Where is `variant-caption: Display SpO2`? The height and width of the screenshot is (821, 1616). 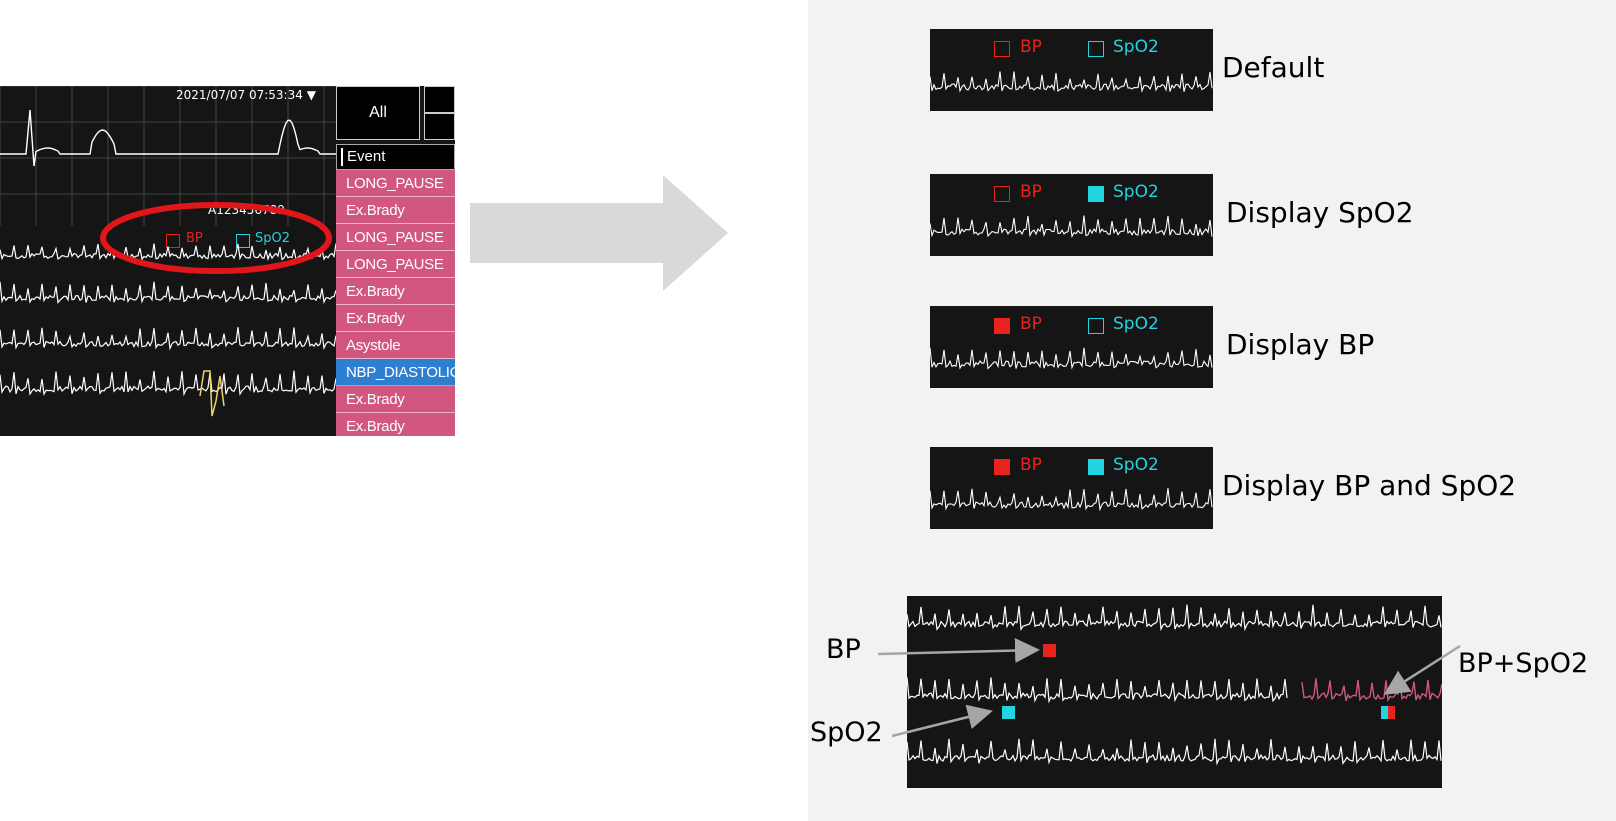 variant-caption: Display SpO2 is located at coordinates (1320, 212).